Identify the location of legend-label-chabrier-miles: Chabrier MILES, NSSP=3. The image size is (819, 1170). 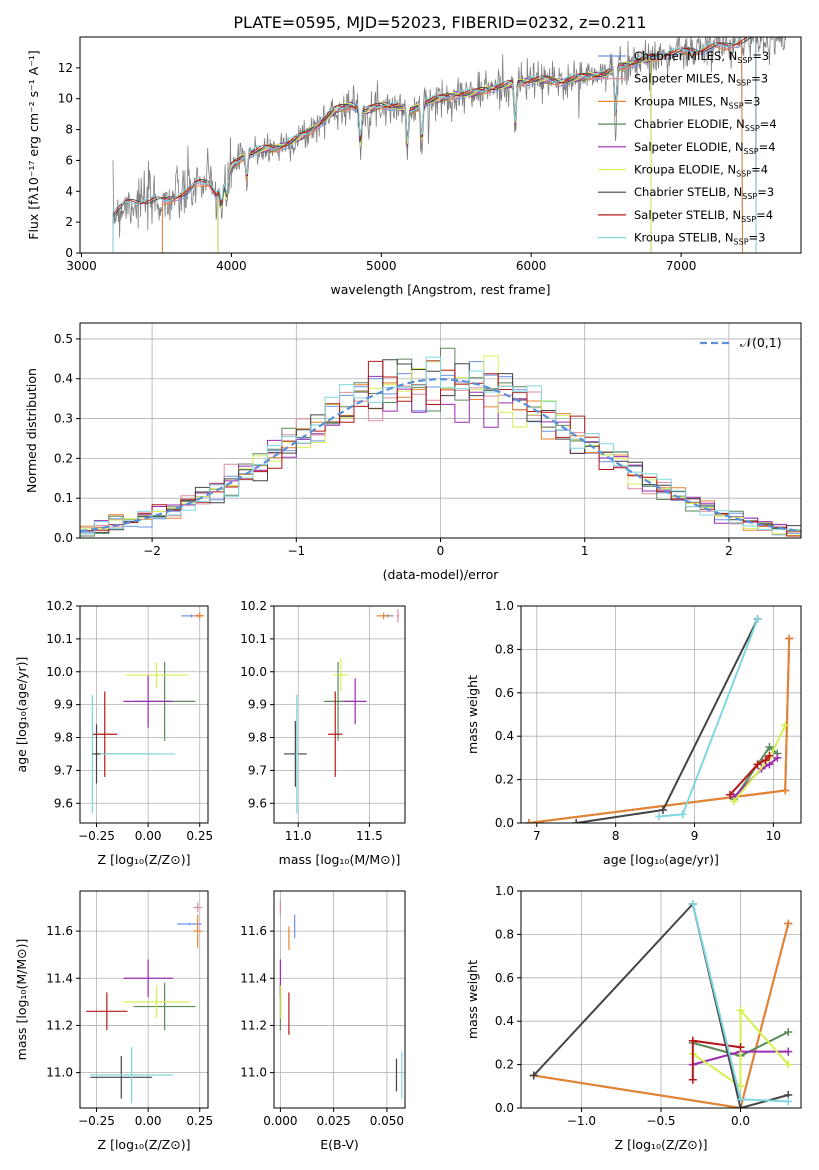
(701, 57).